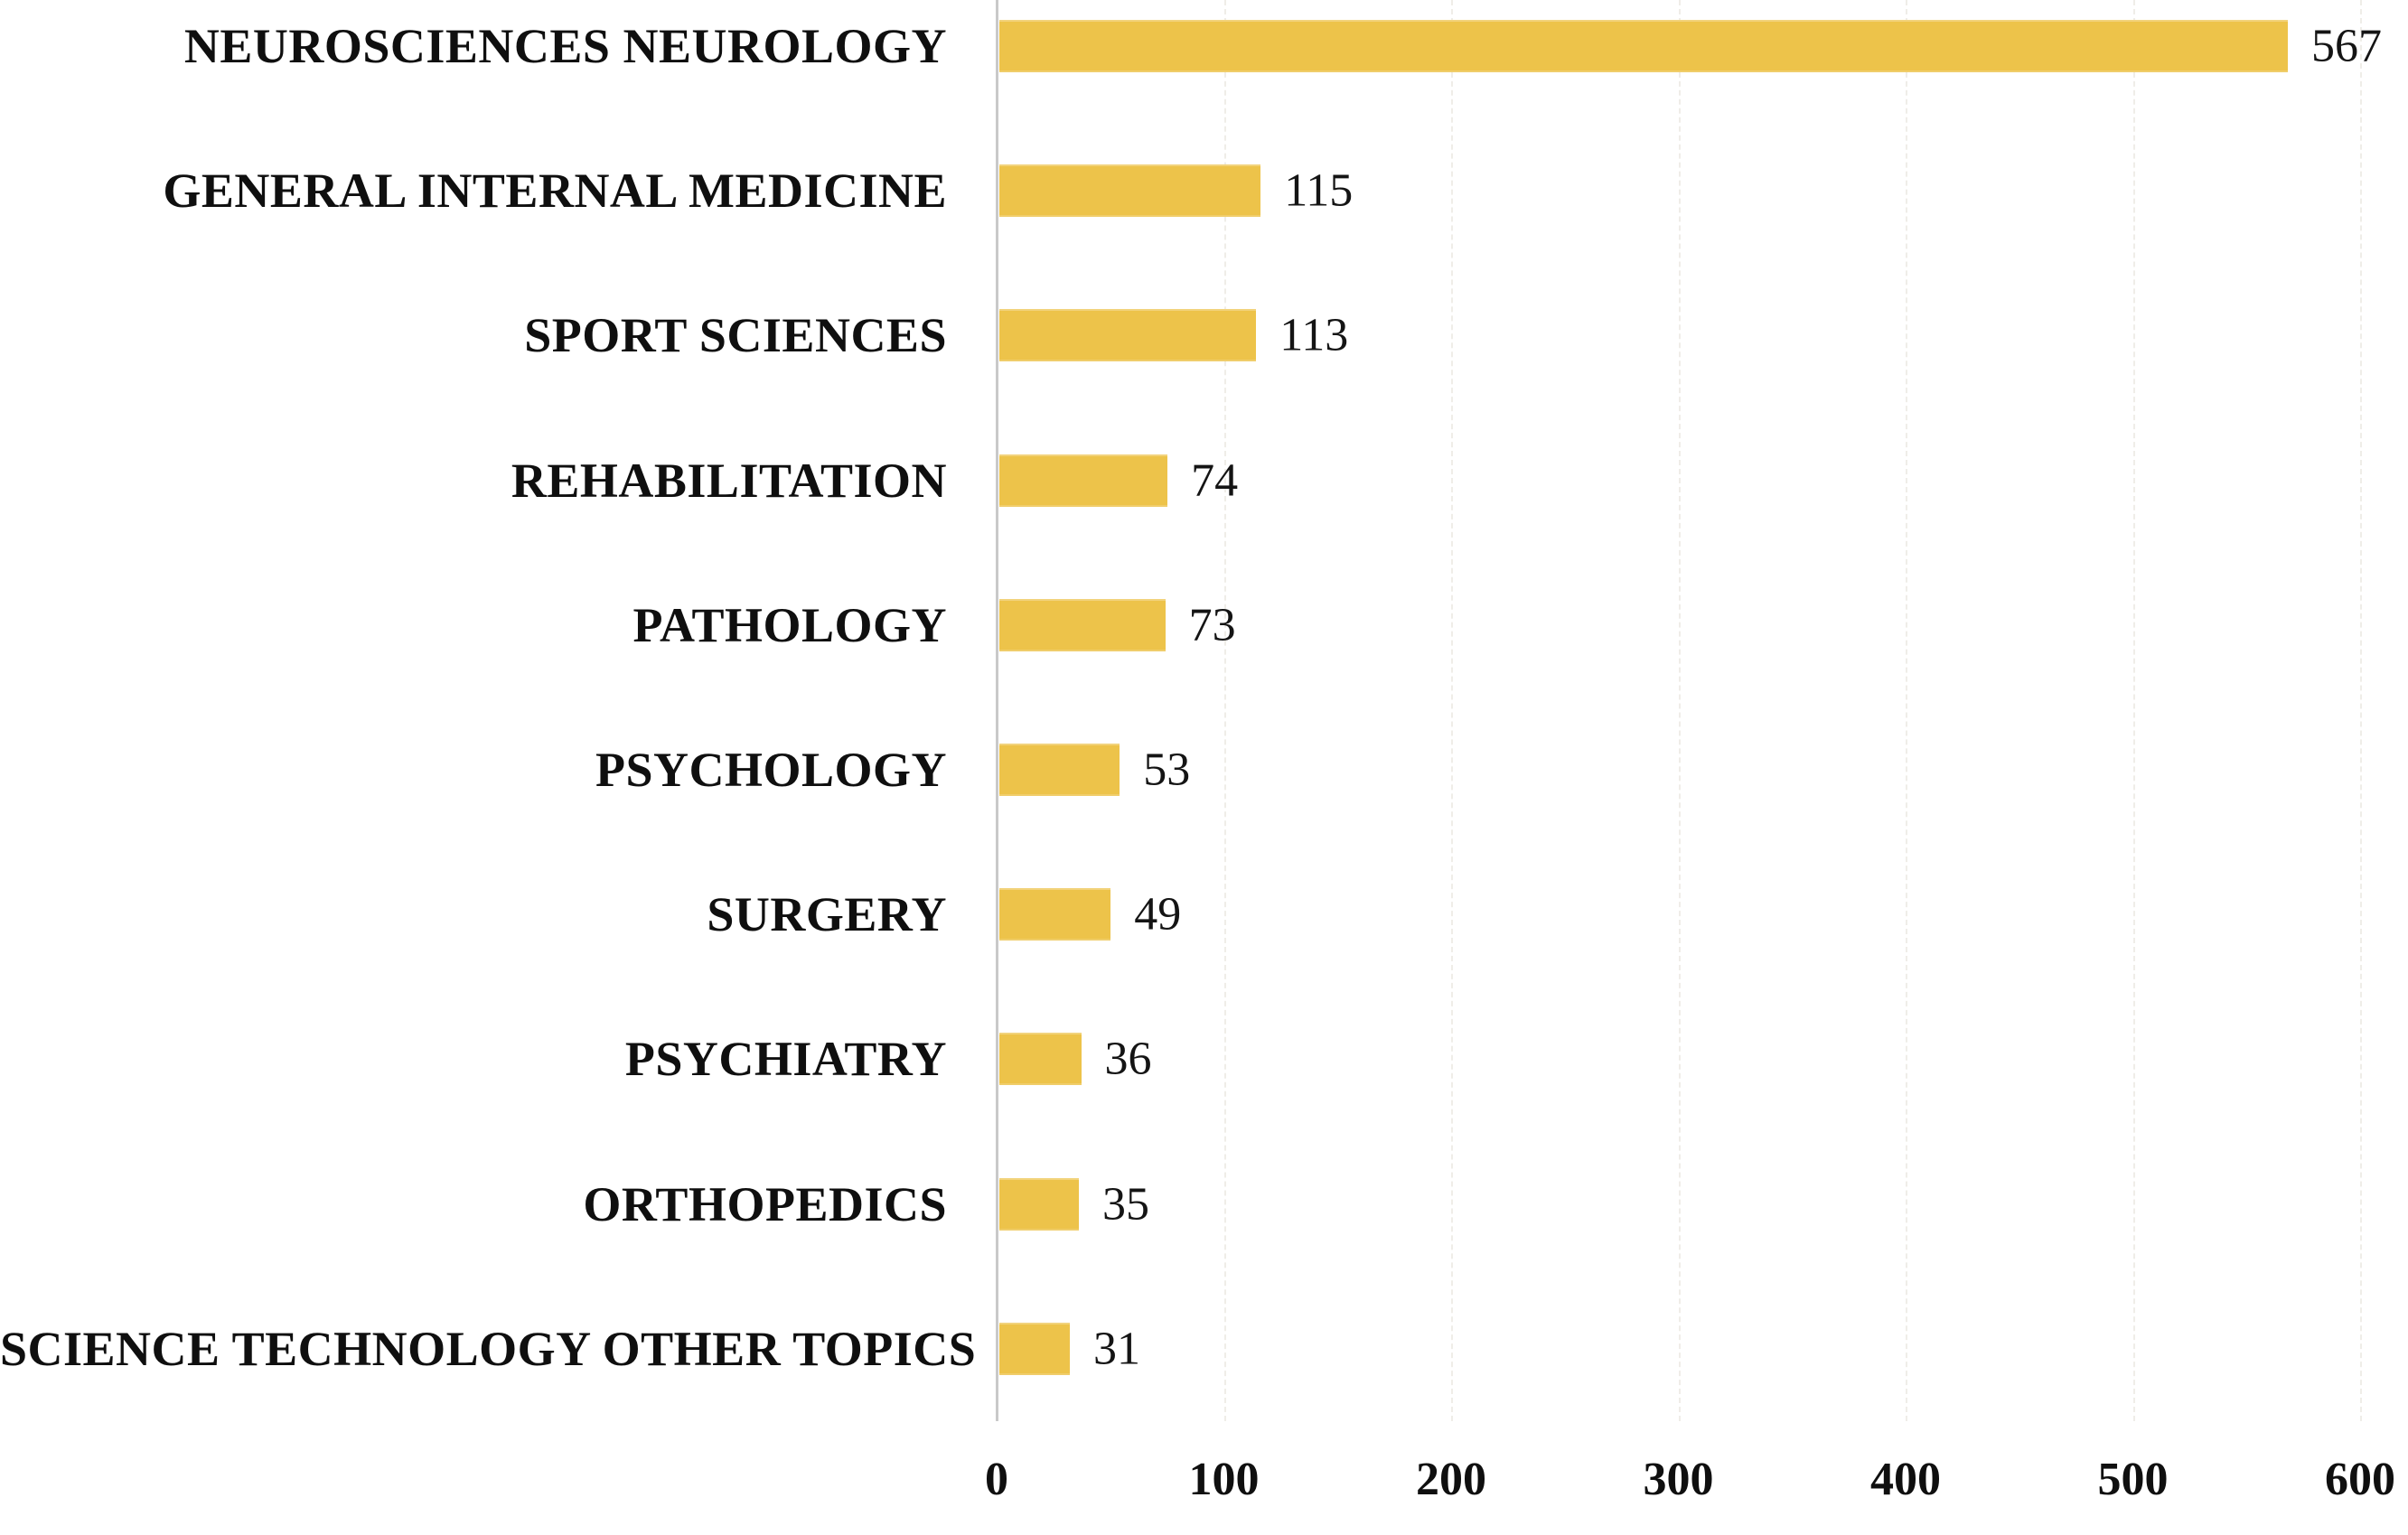  Describe the element at coordinates (2360, 1479) in the screenshot. I see `x-tick-label: 600` at that location.